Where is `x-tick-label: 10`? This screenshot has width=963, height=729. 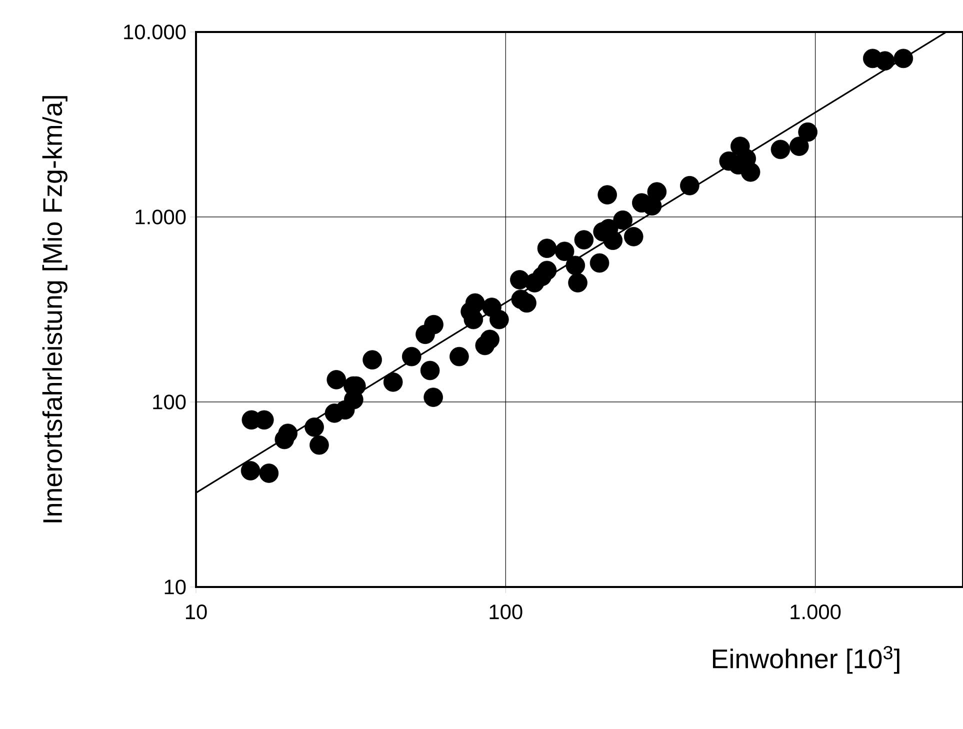
x-tick-label: 10 is located at coordinates (196, 612).